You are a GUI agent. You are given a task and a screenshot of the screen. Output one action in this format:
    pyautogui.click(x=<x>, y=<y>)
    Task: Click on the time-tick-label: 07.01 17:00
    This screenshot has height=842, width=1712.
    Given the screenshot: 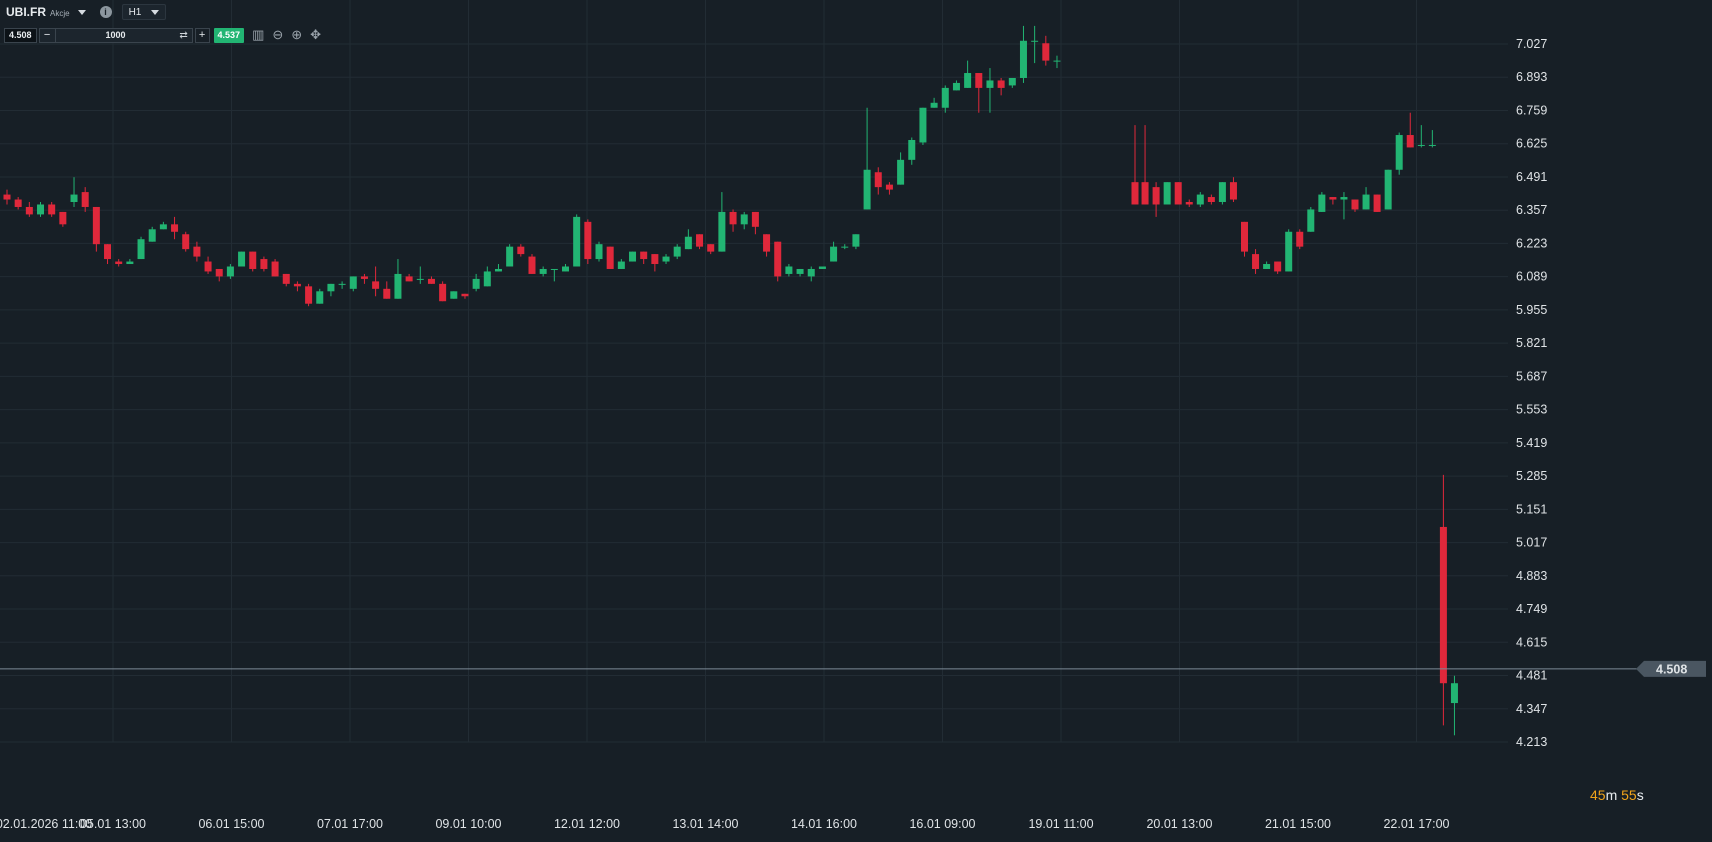 What is the action you would take?
    pyautogui.click(x=350, y=824)
    